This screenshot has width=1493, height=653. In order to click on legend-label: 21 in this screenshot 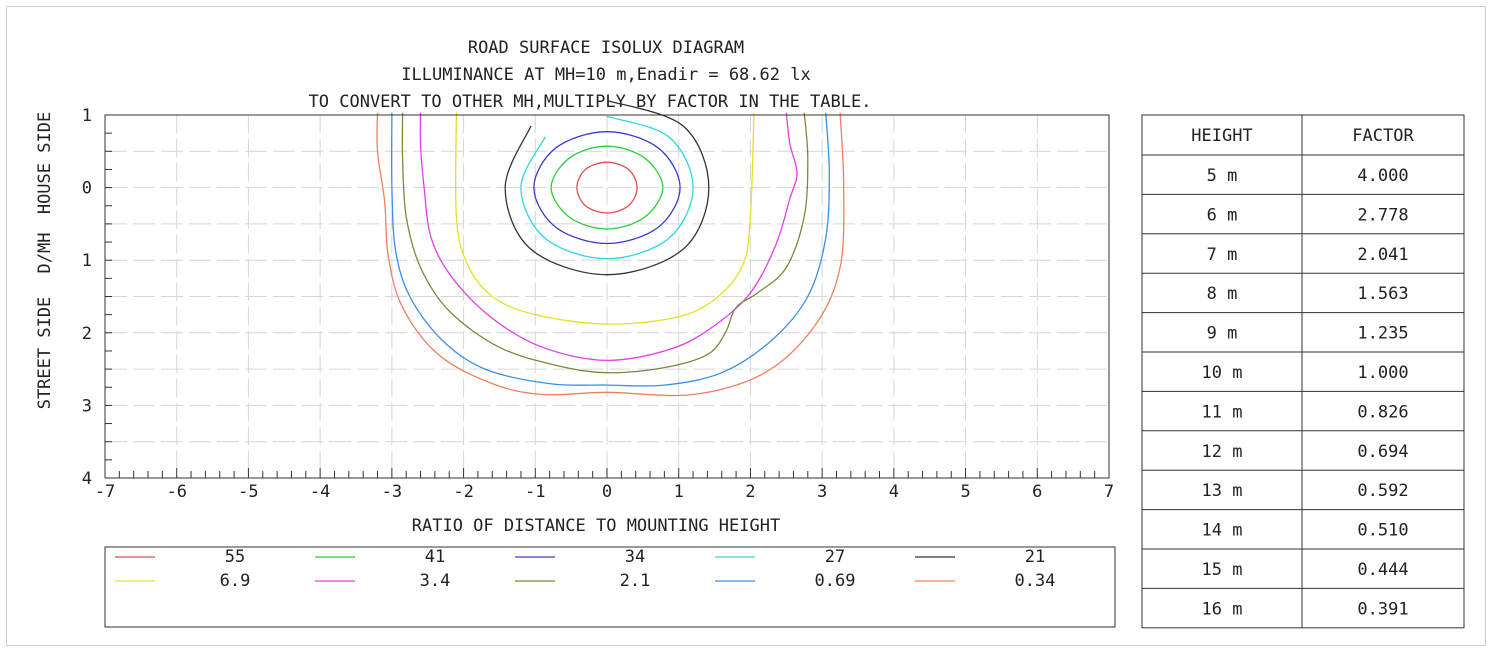, I will do `click(1035, 557)`.